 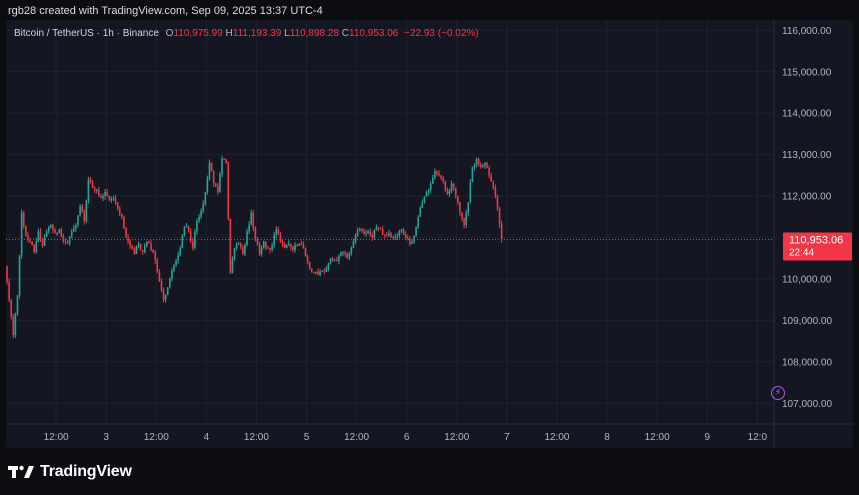 I want to click on price-tick-label: 116,000.00, so click(x=807, y=31).